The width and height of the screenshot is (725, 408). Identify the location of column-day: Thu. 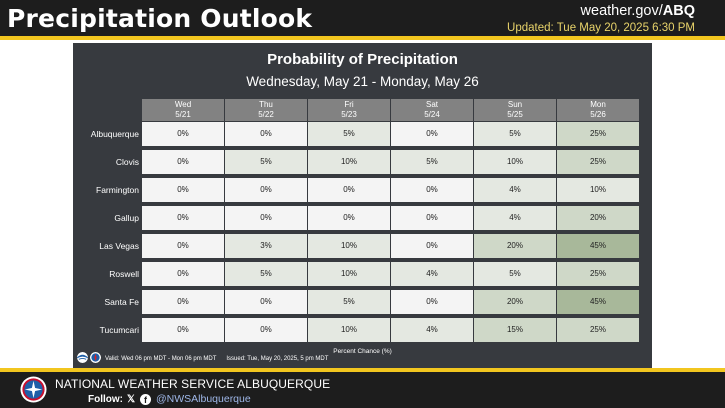
(266, 104).